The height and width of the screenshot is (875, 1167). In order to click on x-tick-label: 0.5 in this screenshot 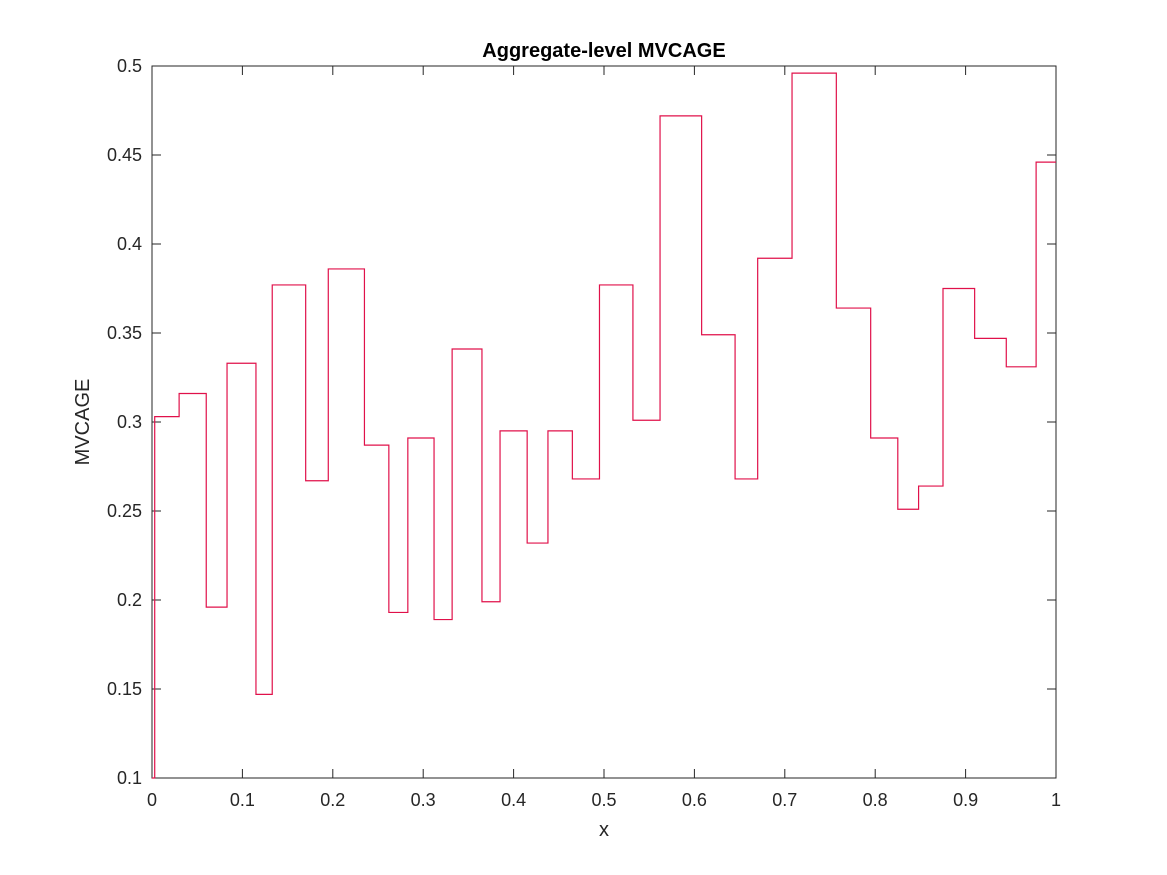, I will do `click(603, 800)`.